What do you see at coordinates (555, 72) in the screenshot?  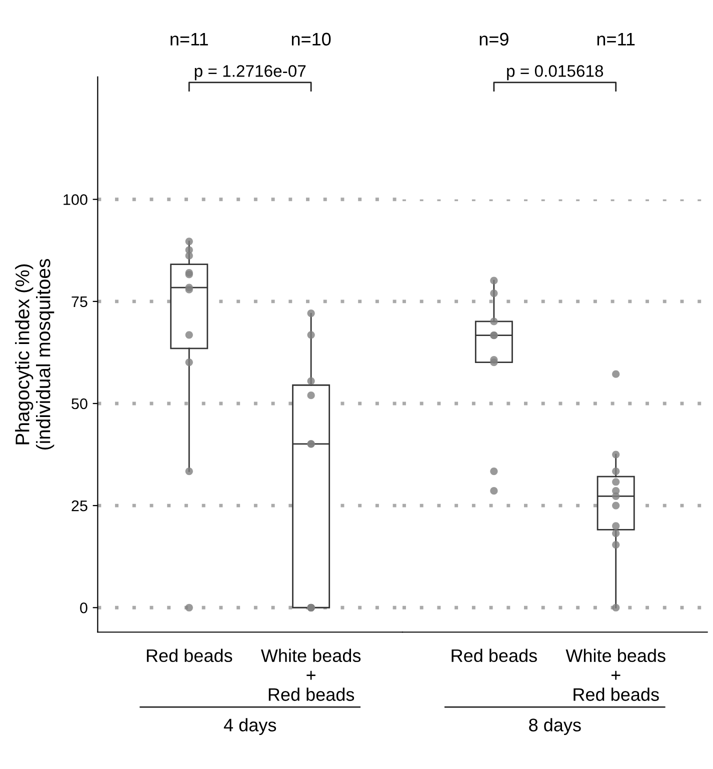 I see `text: p = 0.015618` at bounding box center [555, 72].